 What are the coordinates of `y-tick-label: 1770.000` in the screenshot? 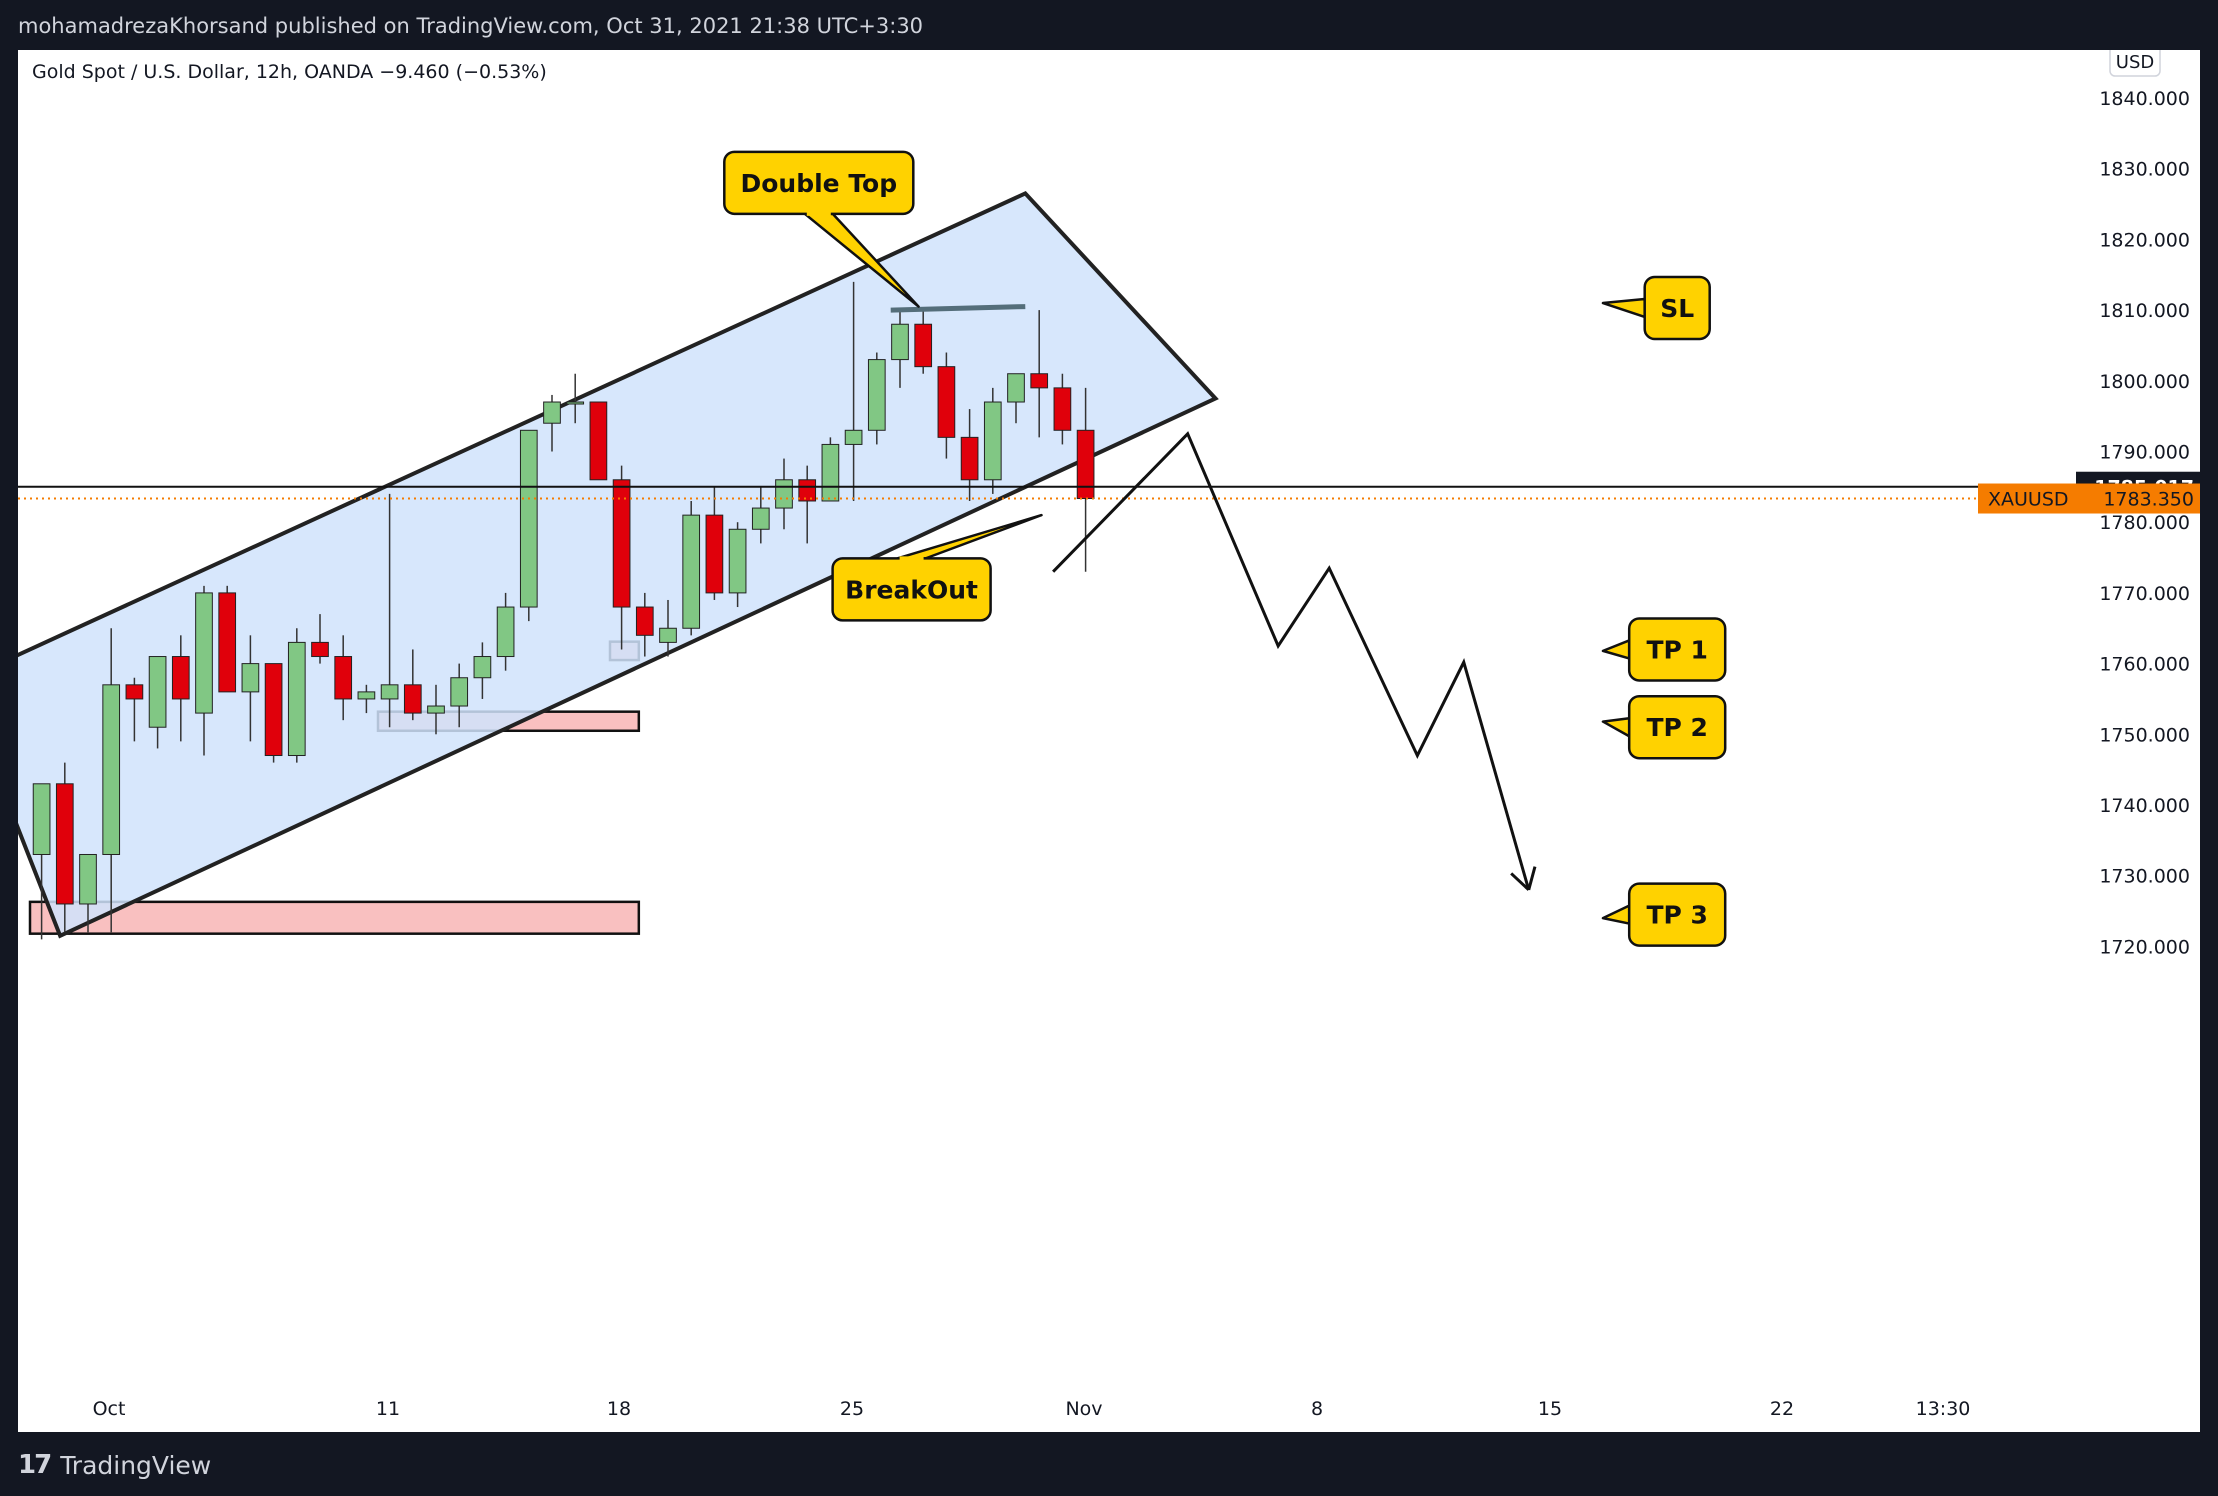 It's located at (2144, 594).